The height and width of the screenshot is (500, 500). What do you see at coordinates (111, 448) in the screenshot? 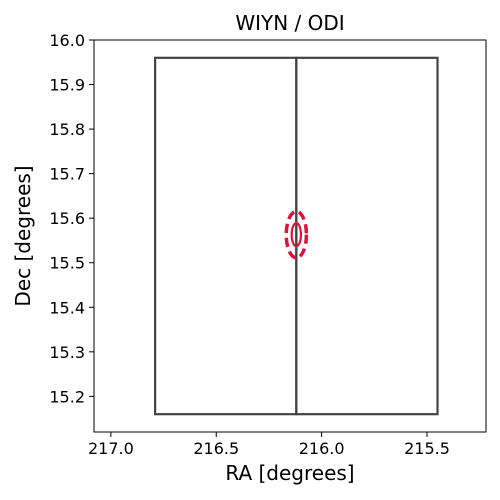
I see `x-tick-label: 217.0` at bounding box center [111, 448].